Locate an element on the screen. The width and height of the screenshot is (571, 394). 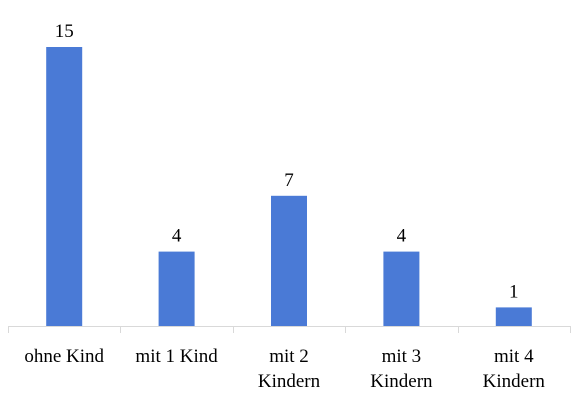
data-label: 7 is located at coordinates (289, 180).